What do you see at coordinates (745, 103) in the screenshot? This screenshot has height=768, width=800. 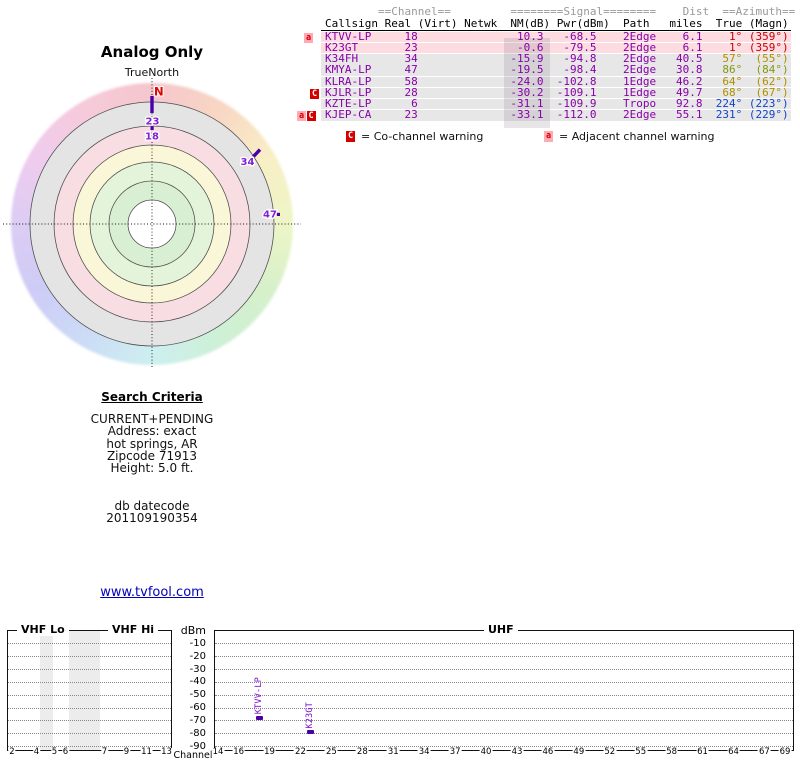 I see `row-azimuth-values: 224° (223°)` at bounding box center [745, 103].